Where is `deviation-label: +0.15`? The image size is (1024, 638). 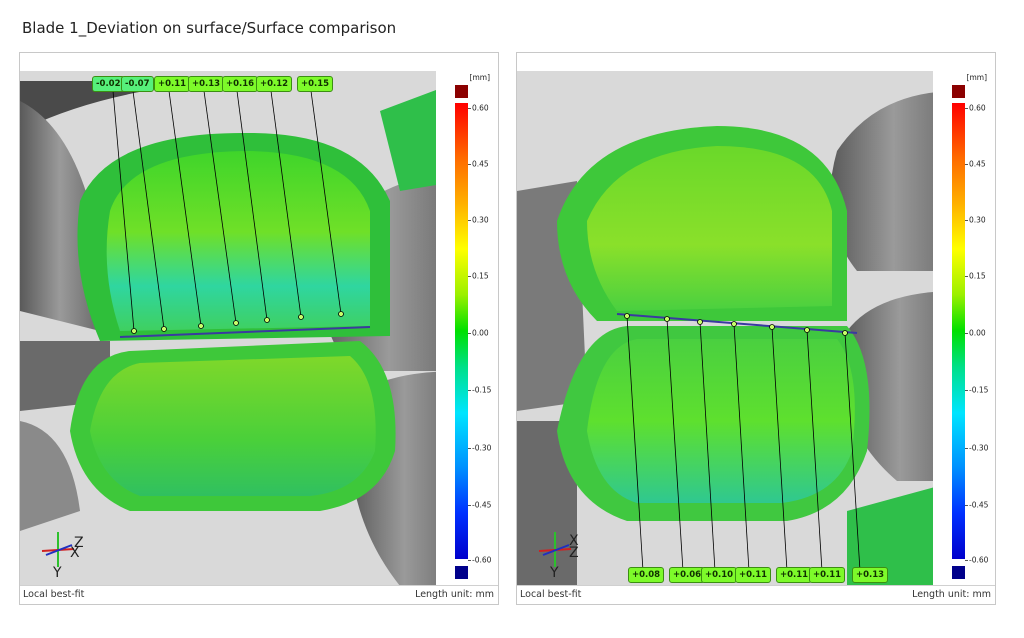
deviation-label: +0.15 is located at coordinates (315, 84).